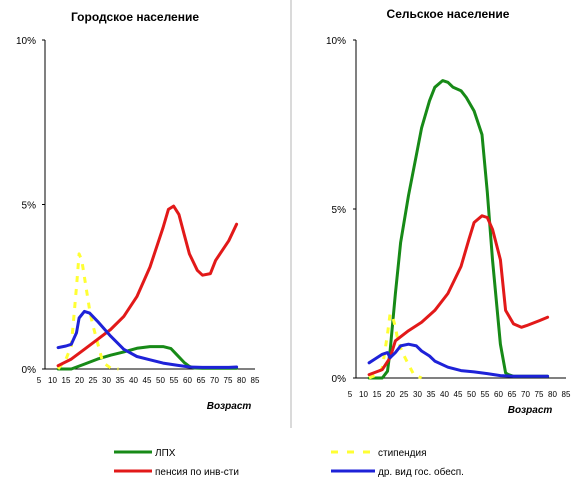 This screenshot has width=587, height=488. Describe the element at coordinates (165, 453) in the screenshot. I see `legend-label: ЛПХ` at that location.